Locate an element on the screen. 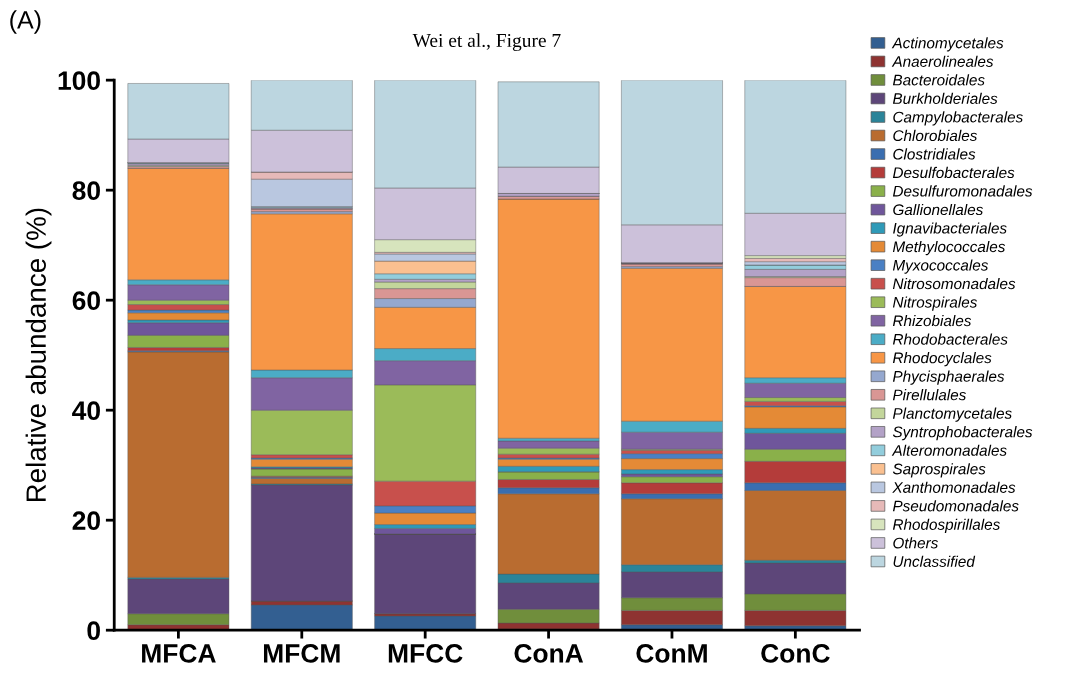 This screenshot has width=1088, height=691. x-tick-label: MFCA is located at coordinates (179, 653).